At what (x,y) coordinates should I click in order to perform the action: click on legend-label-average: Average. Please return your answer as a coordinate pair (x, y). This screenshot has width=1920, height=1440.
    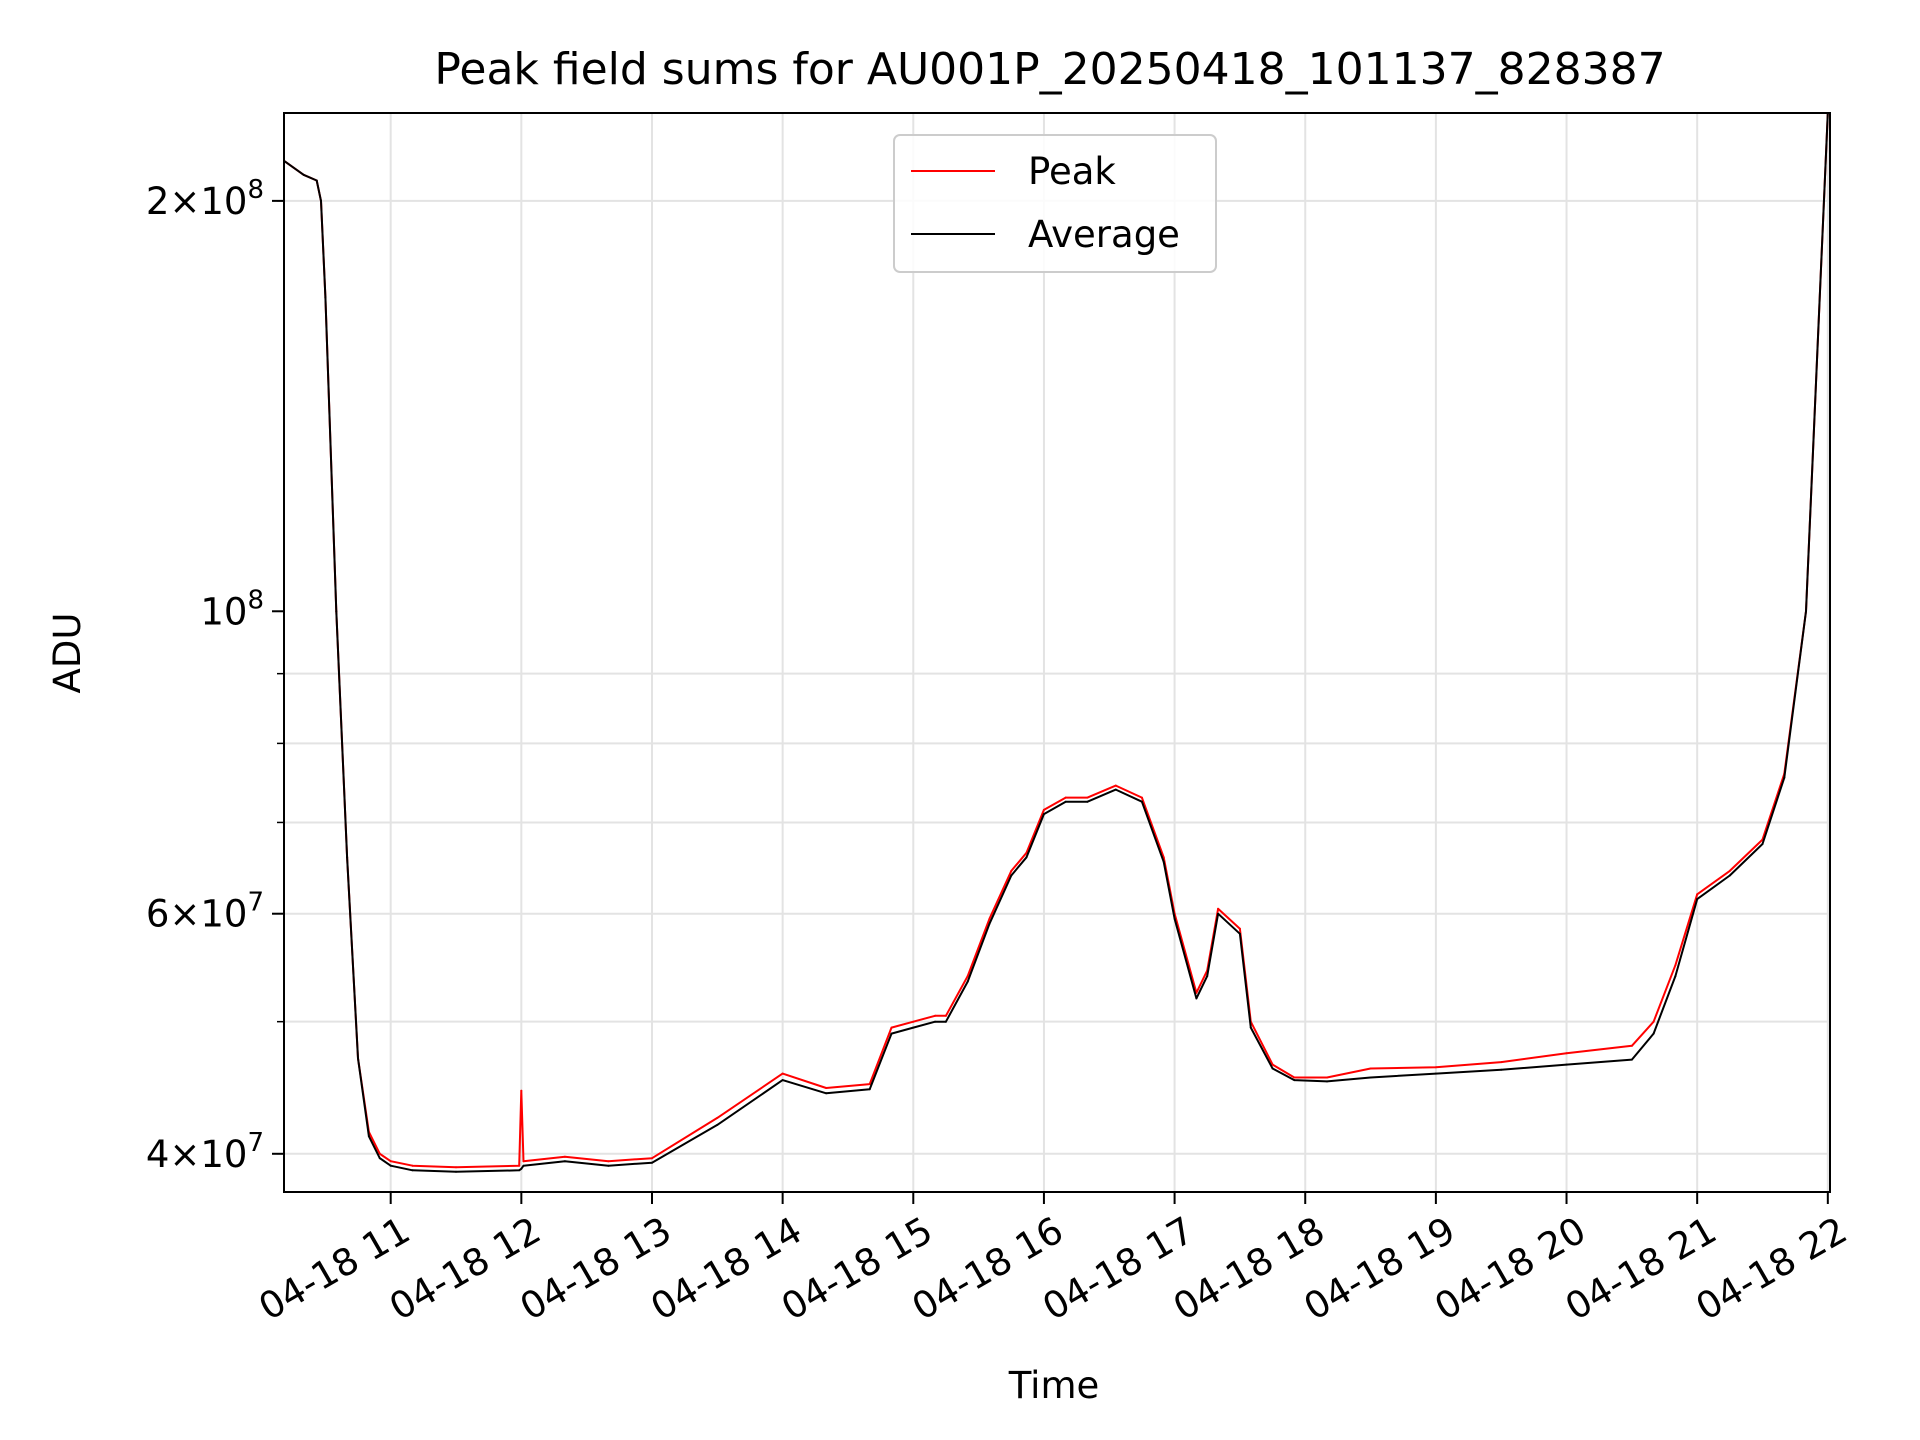
    Looking at the image, I should click on (1104, 234).